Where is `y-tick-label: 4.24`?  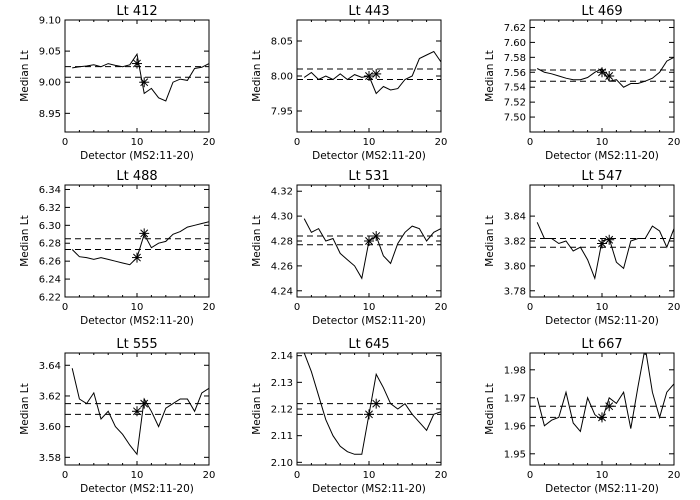 y-tick-label: 4.24 is located at coordinates (282, 291).